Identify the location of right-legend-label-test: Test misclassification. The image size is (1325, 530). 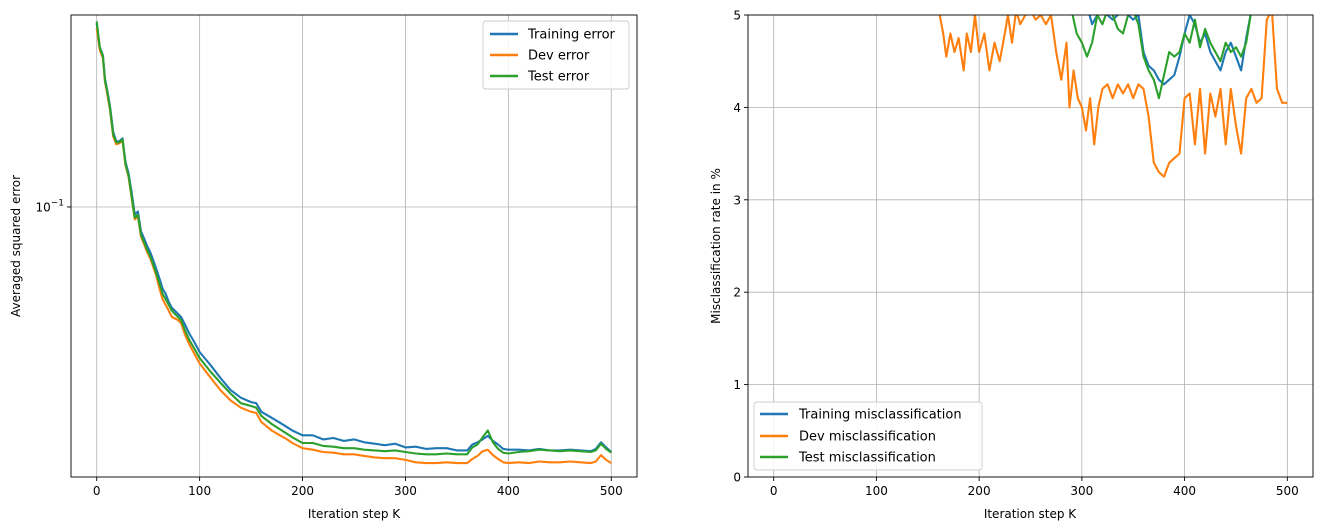
(867, 458).